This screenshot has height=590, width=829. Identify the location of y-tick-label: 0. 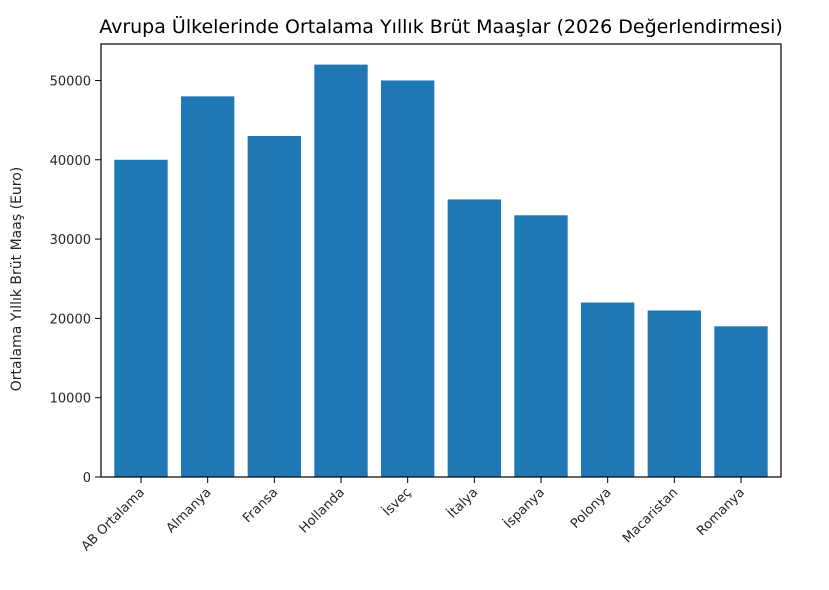
(87, 478).